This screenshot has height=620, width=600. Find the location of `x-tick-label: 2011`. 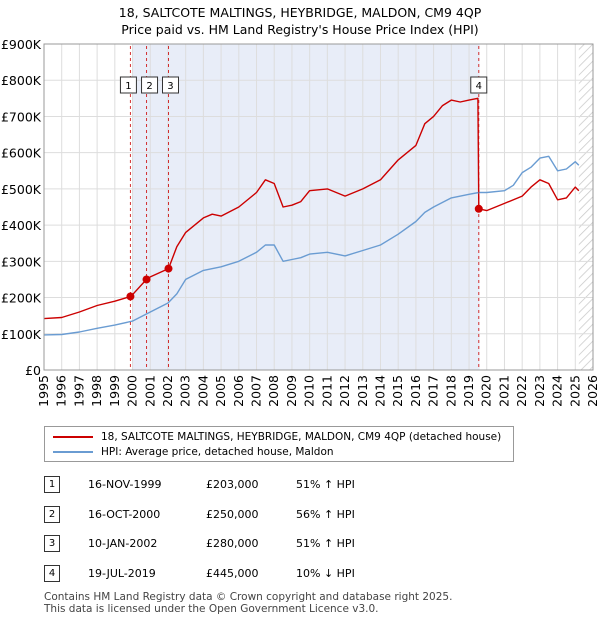

x-tick-label: 2011 is located at coordinates (326, 391).